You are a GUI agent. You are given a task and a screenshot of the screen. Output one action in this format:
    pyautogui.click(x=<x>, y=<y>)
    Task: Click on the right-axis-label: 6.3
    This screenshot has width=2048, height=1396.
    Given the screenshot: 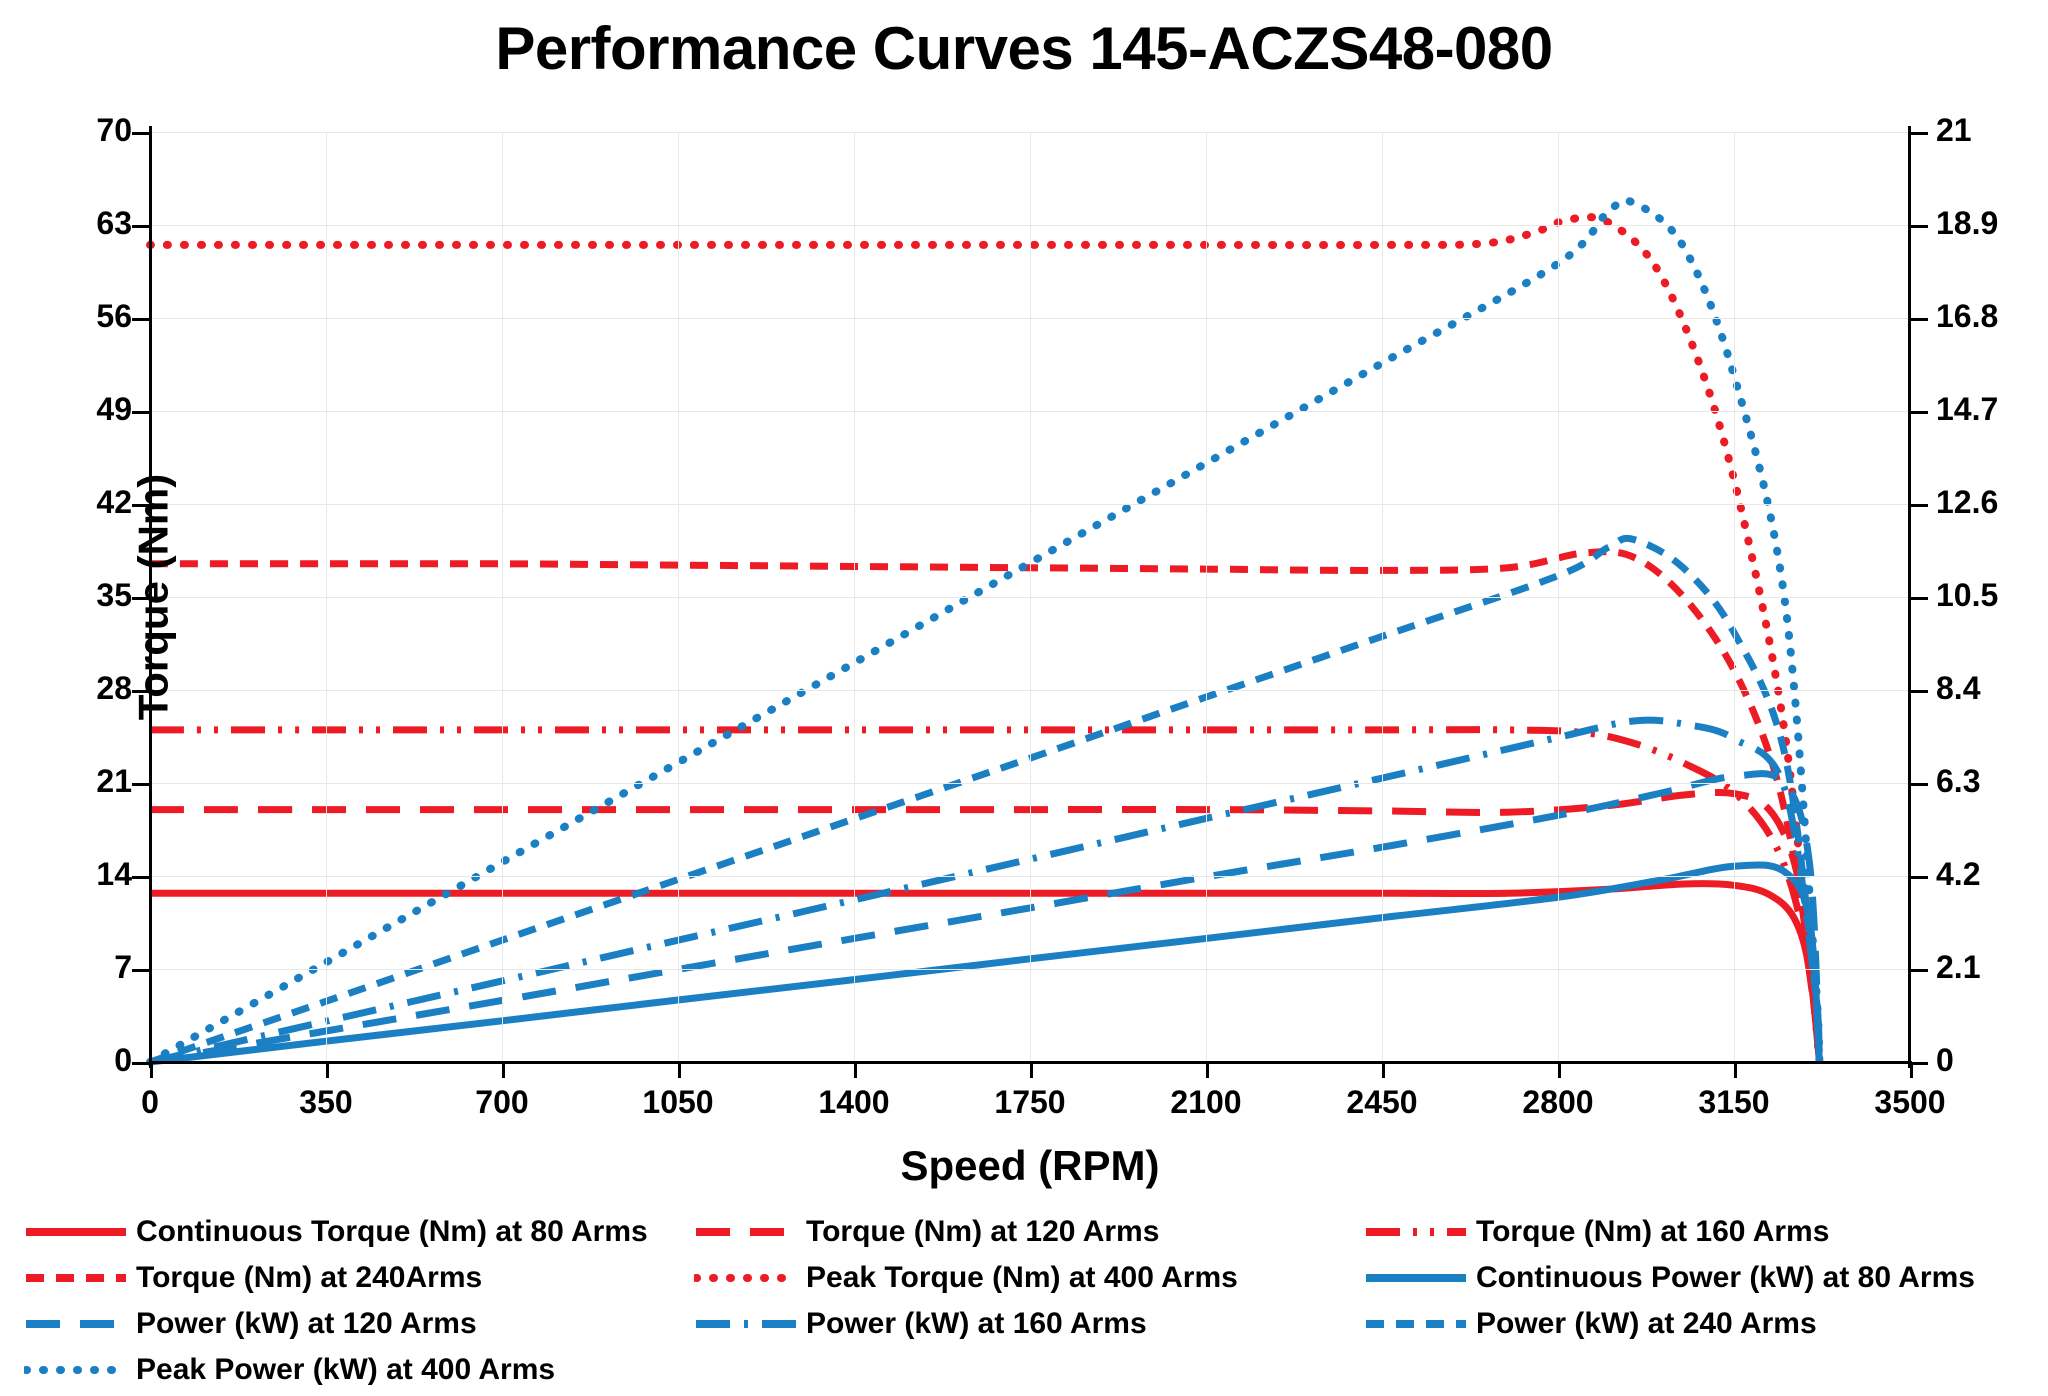 What is the action you would take?
    pyautogui.click(x=1958, y=781)
    